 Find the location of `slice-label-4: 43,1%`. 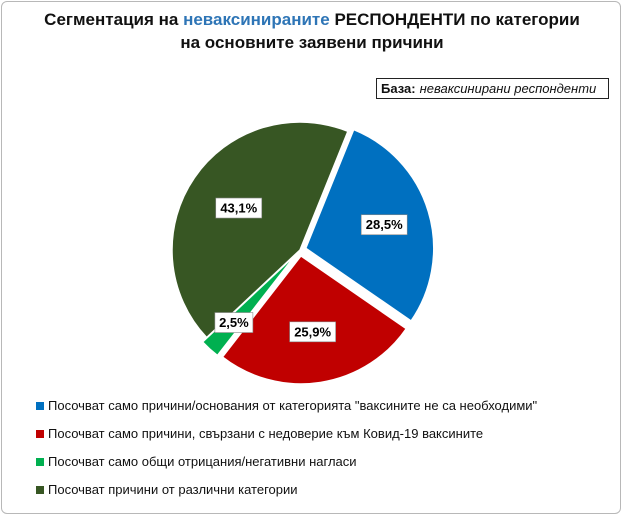

slice-label-4: 43,1% is located at coordinates (239, 208).